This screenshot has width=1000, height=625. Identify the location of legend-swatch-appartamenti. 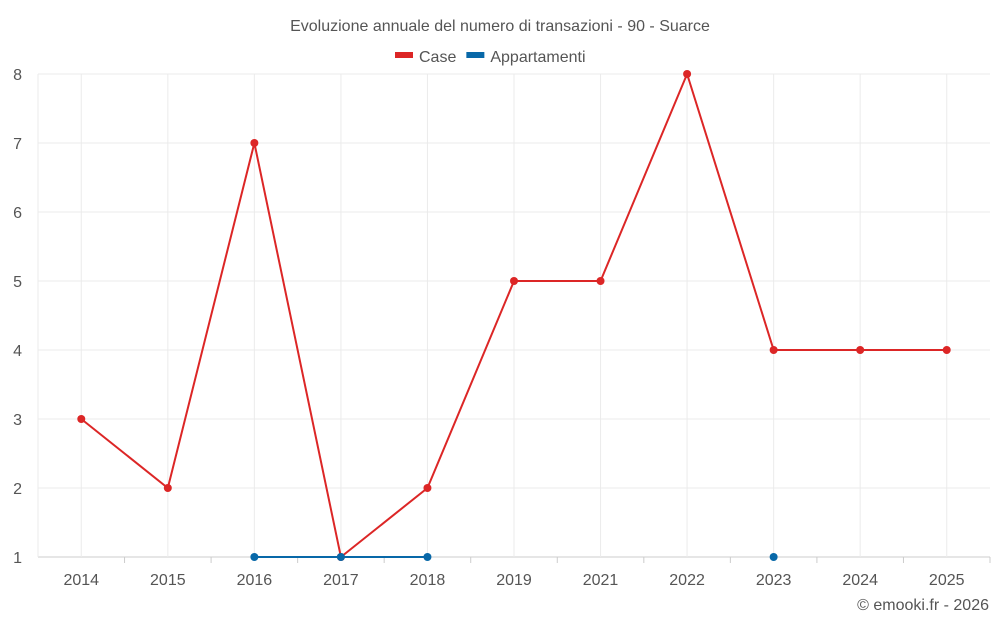
(475, 55).